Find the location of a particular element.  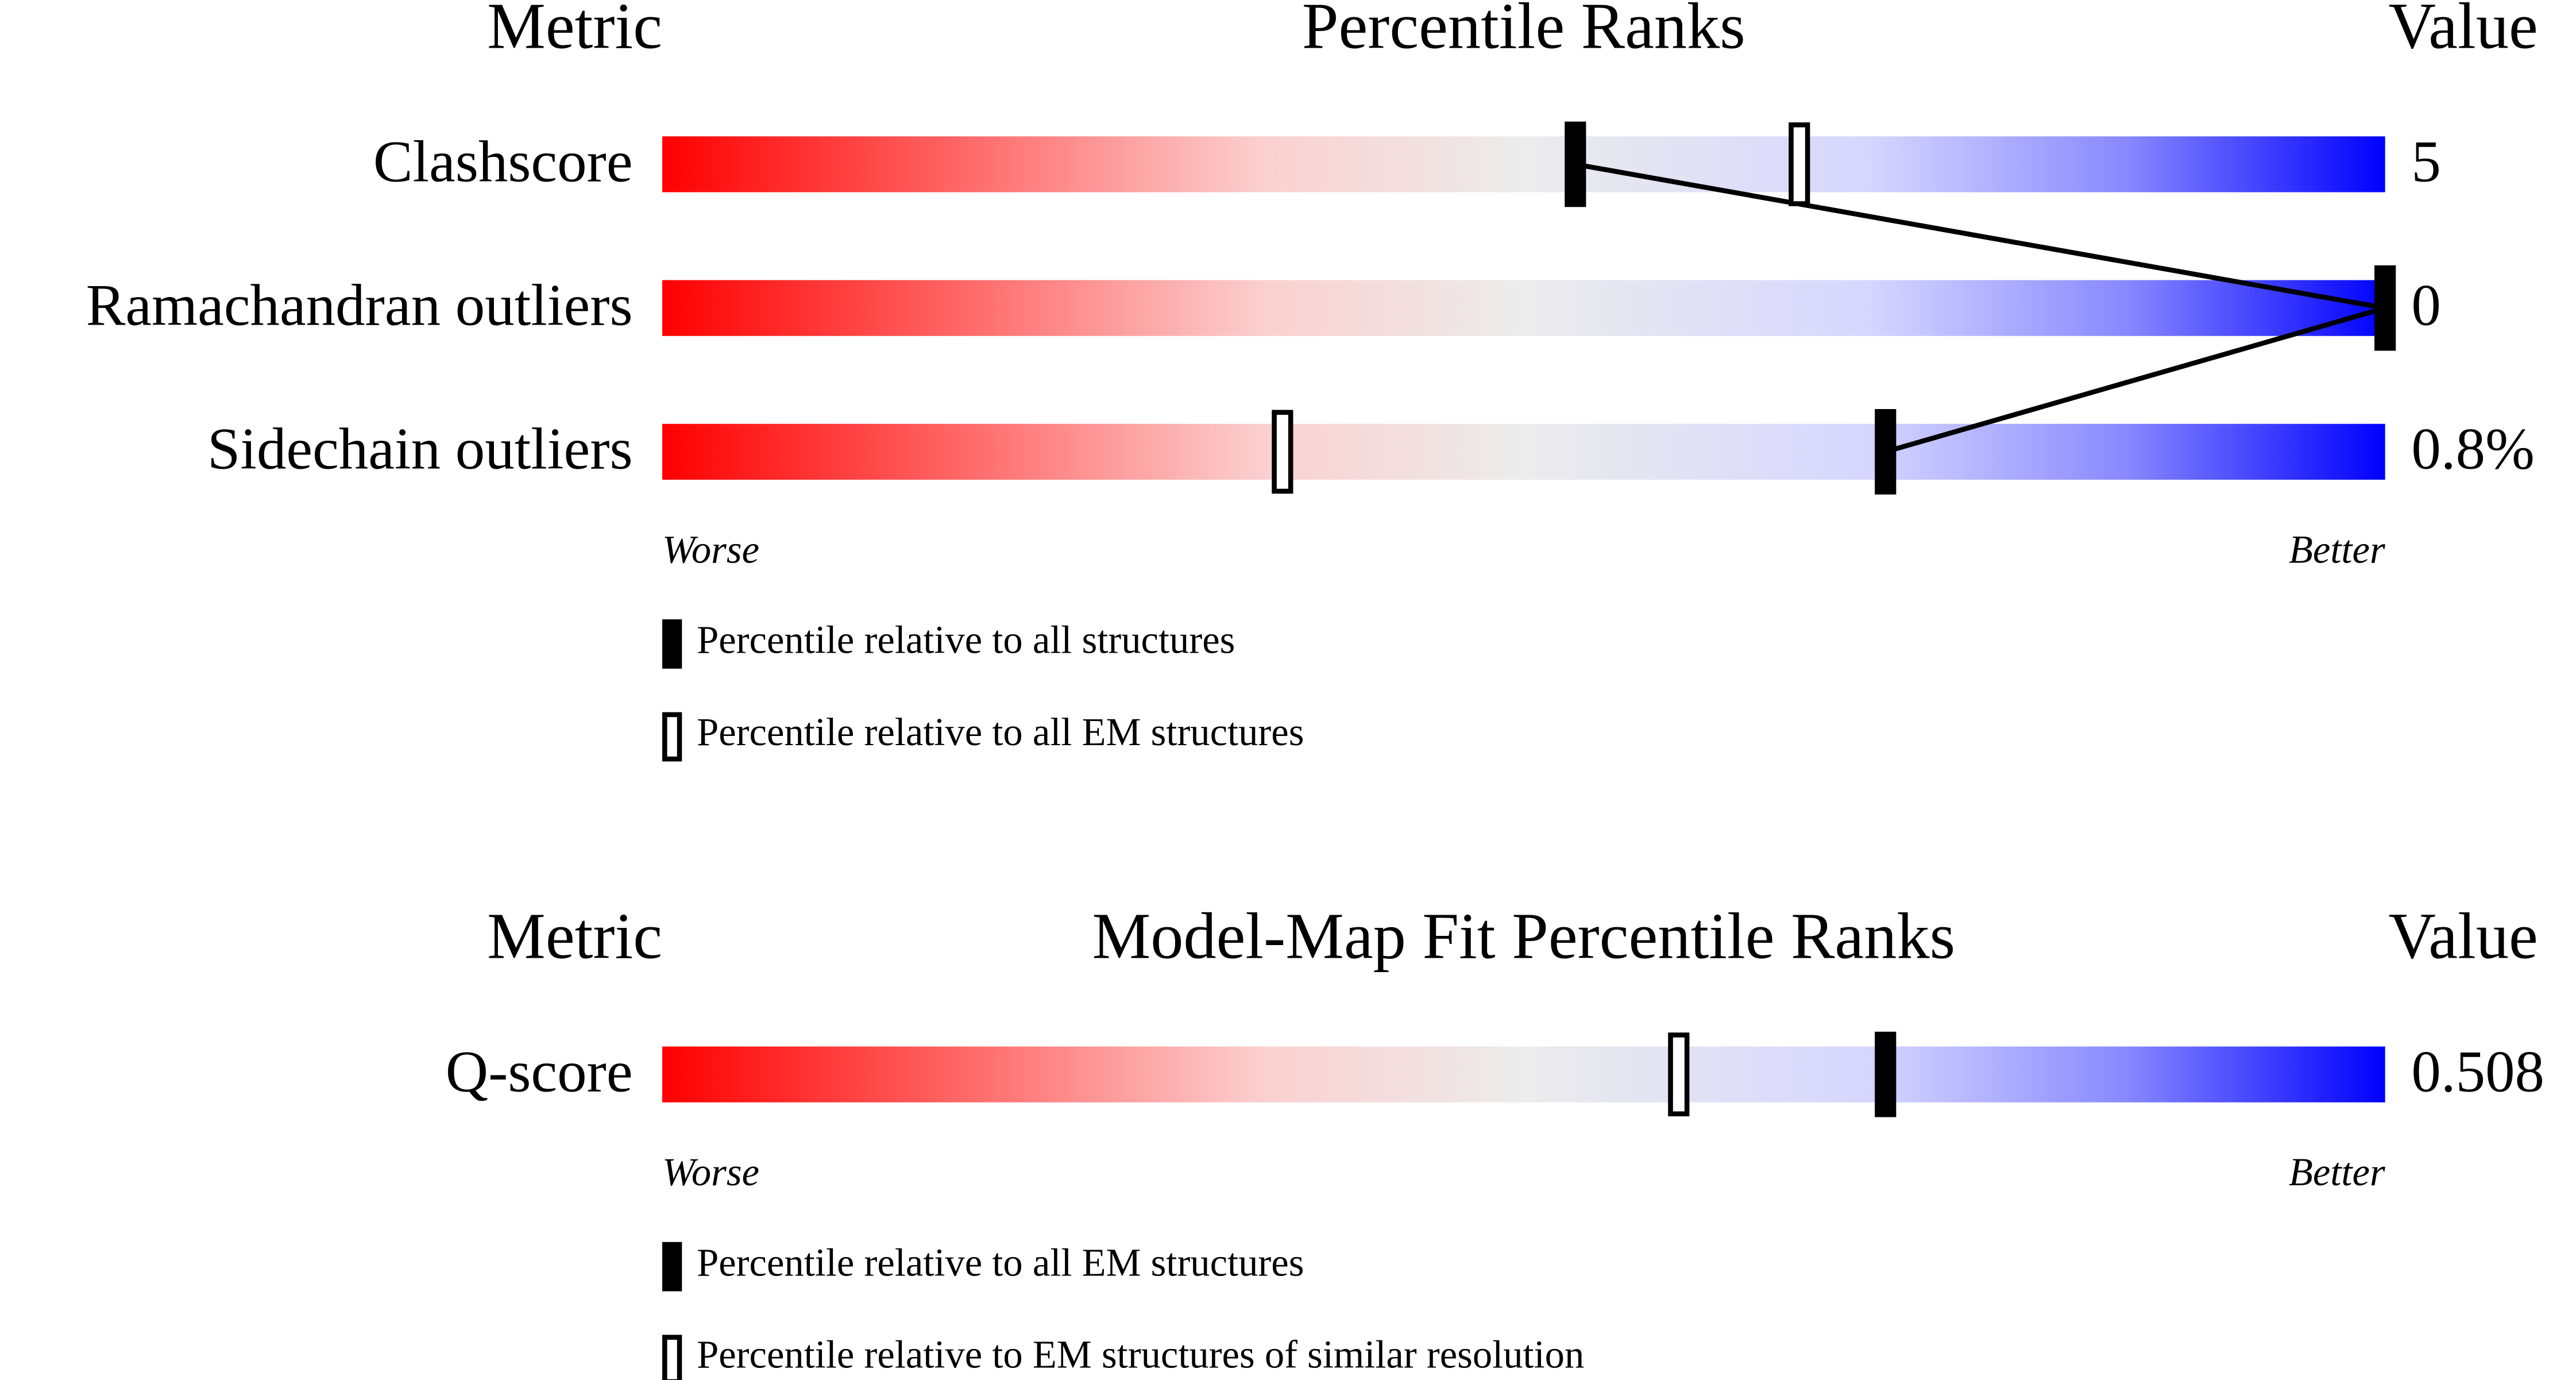

metric-label: Clashscore is located at coordinates (503, 161).